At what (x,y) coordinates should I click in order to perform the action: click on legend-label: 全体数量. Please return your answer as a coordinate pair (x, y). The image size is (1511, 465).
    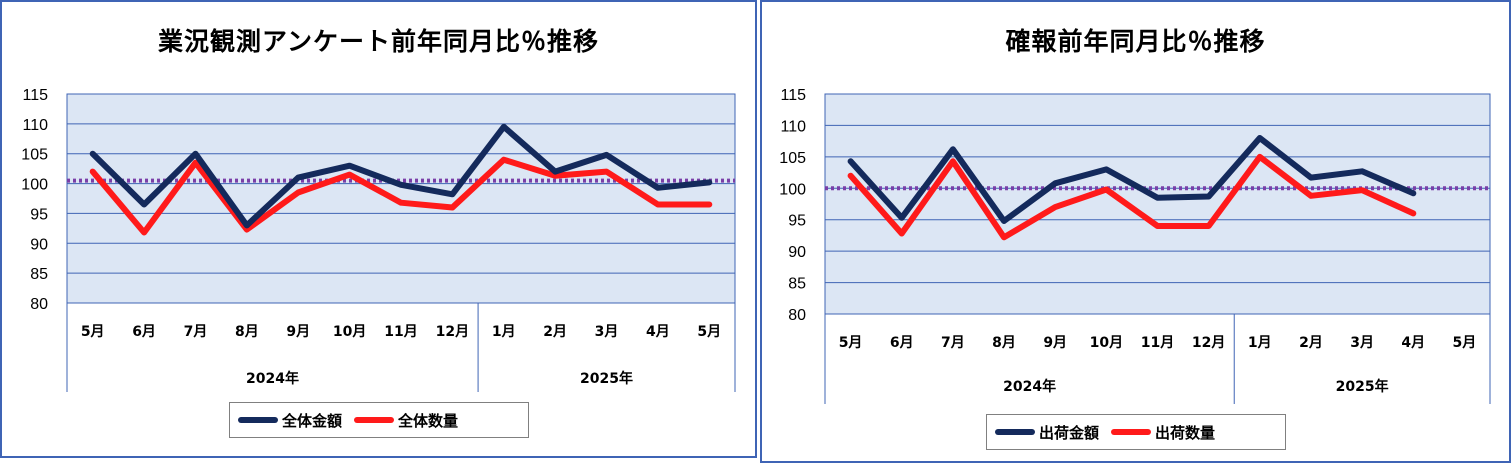
    Looking at the image, I should click on (428, 420).